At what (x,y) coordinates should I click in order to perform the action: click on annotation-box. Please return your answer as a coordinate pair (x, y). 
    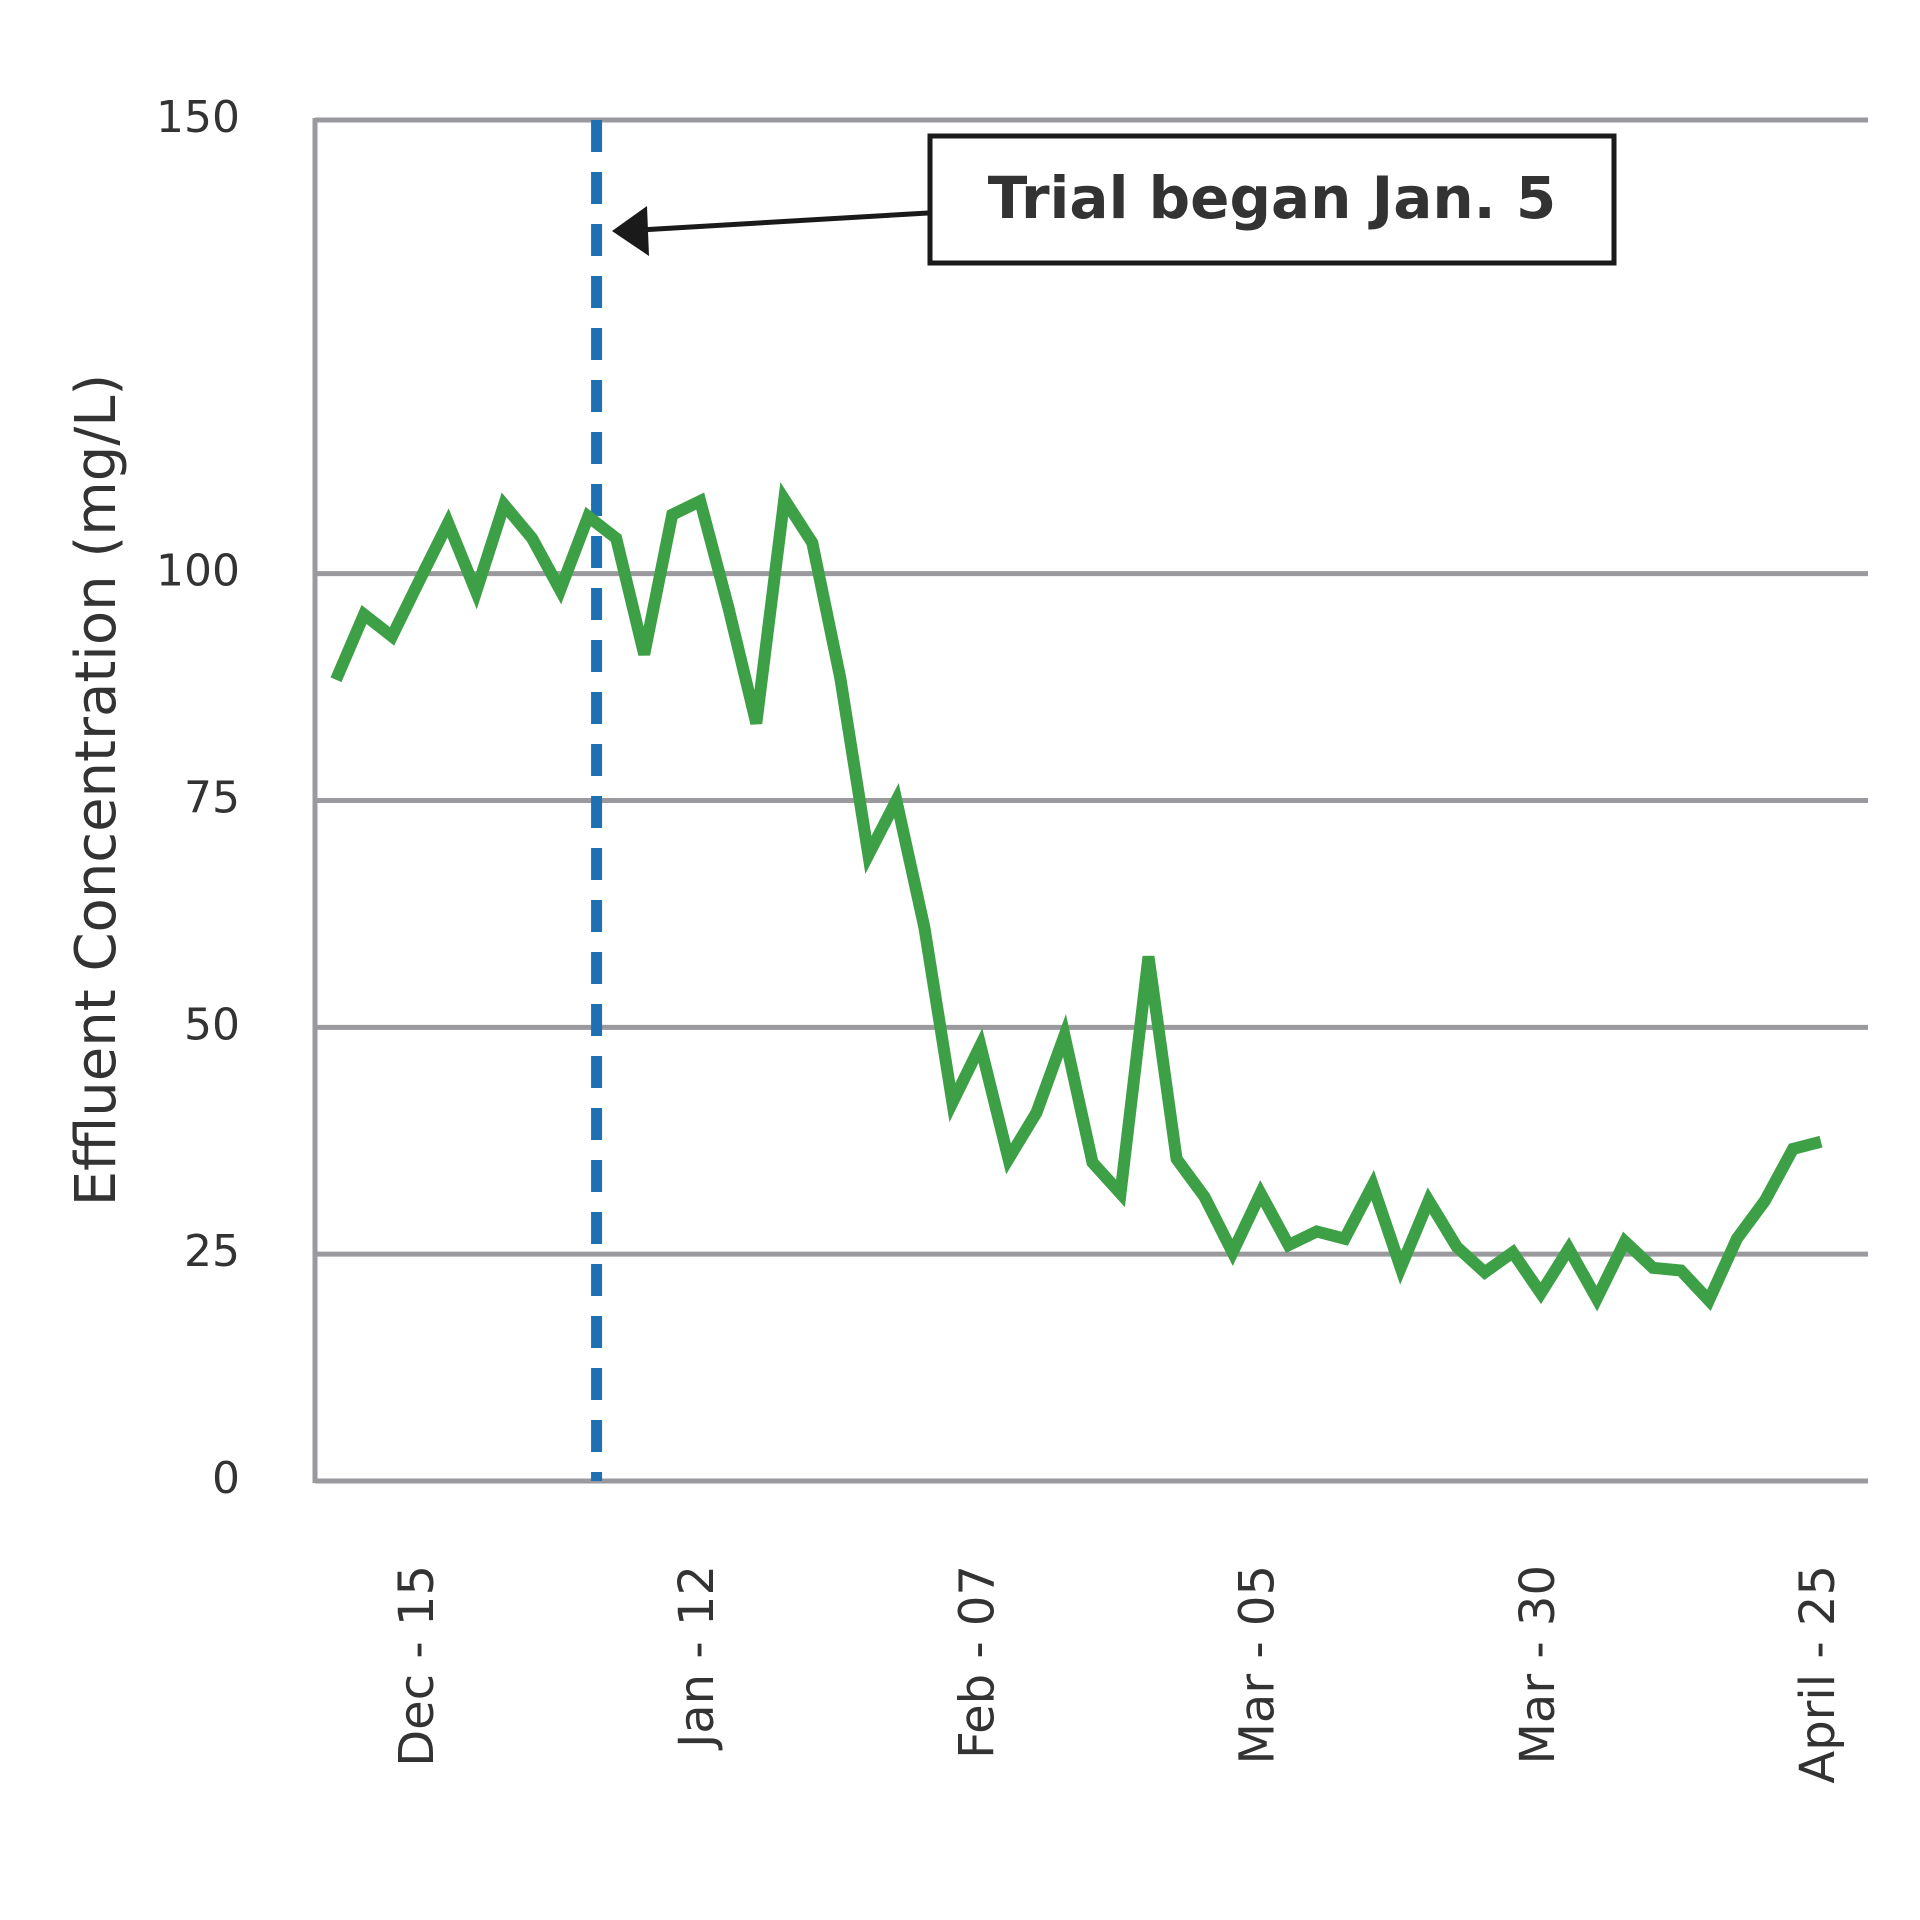
    Looking at the image, I should click on (1272, 199).